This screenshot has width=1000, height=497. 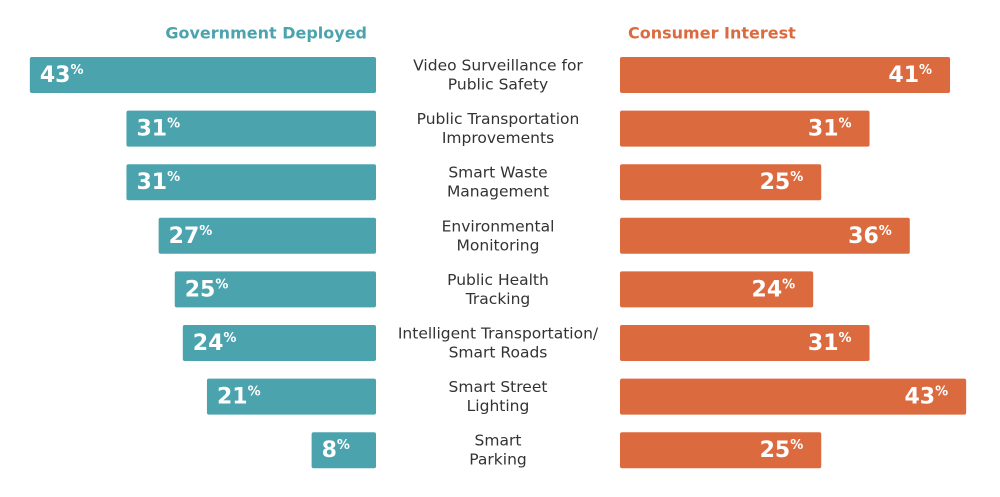 I want to click on category-label: Smart Parking, so click(x=497, y=449).